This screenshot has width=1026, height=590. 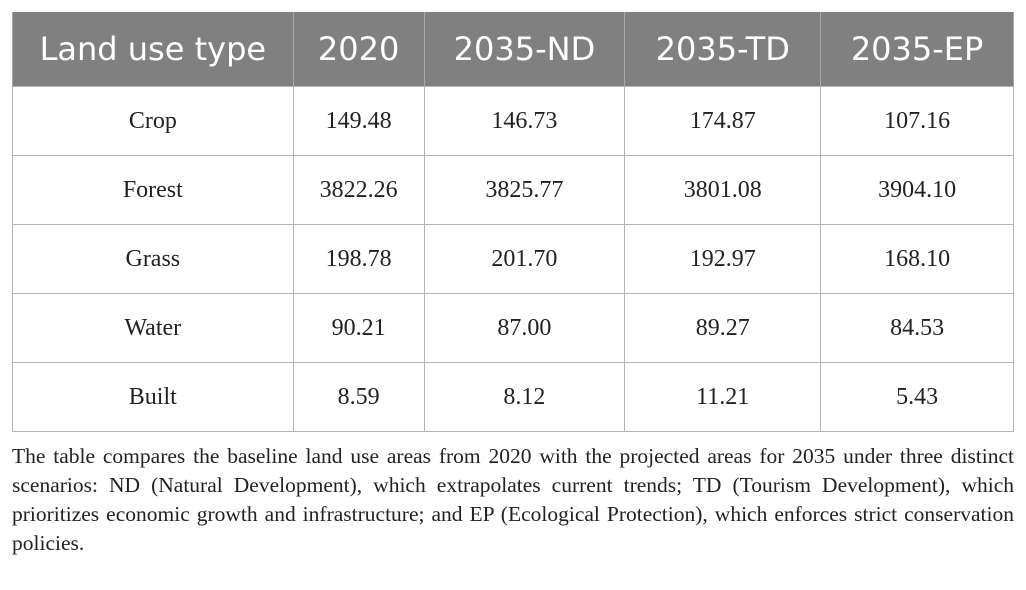 What do you see at coordinates (723, 121) in the screenshot?
I see `table-cell: 174.87` at bounding box center [723, 121].